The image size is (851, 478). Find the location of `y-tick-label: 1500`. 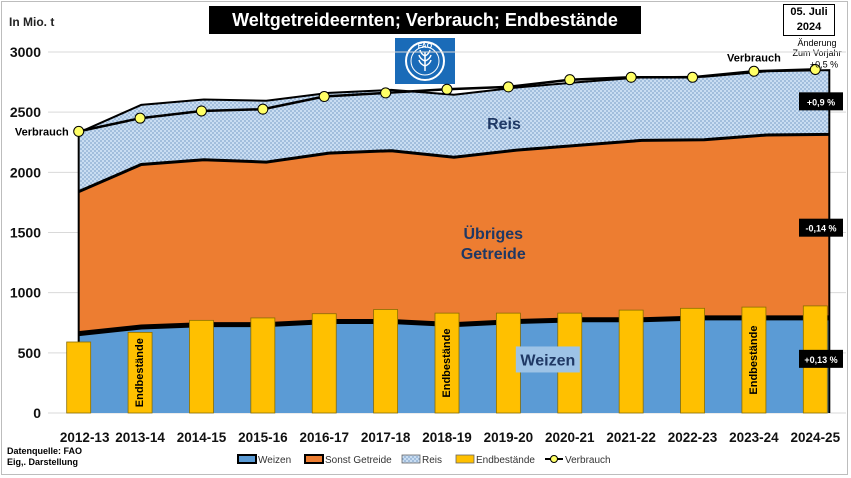

y-tick-label: 1500 is located at coordinates (25, 233).